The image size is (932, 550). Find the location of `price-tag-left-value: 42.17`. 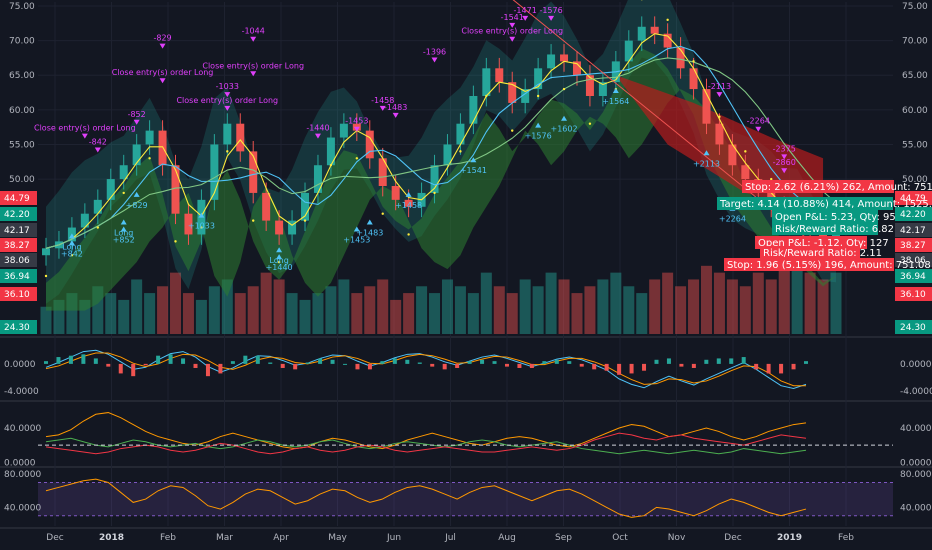

price-tag-left-value: 42.17 is located at coordinates (17, 231).